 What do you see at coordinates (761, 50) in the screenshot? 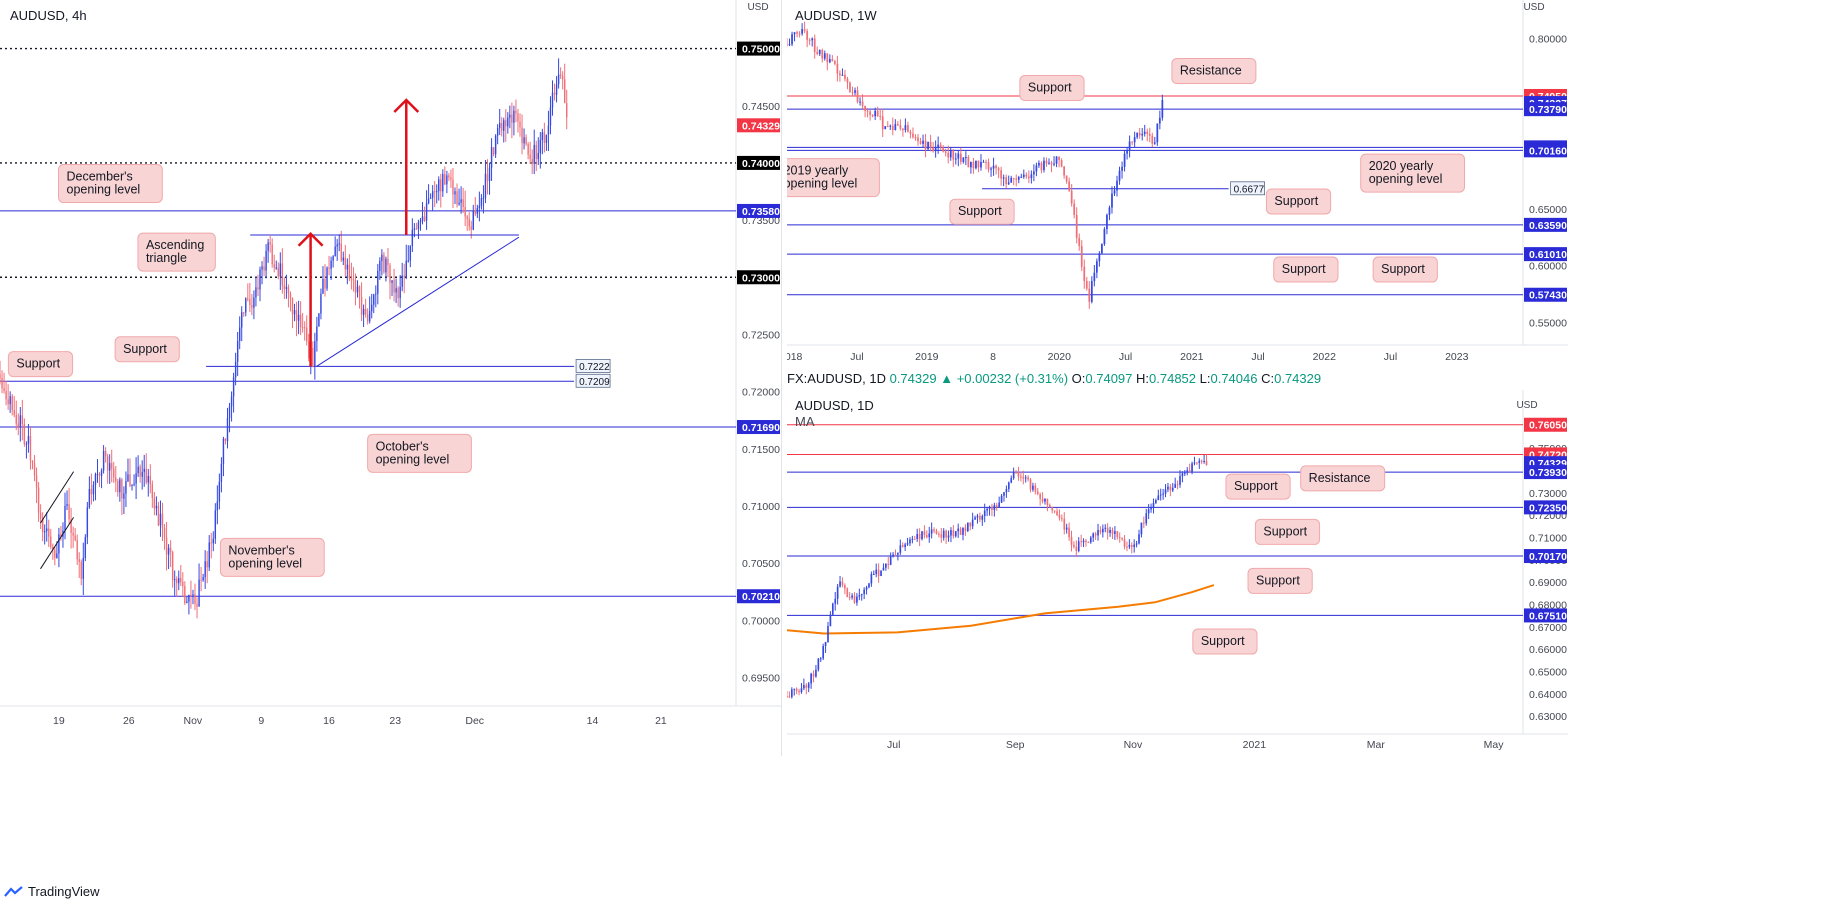
I see `price-tag-label: 0.75000` at bounding box center [761, 50].